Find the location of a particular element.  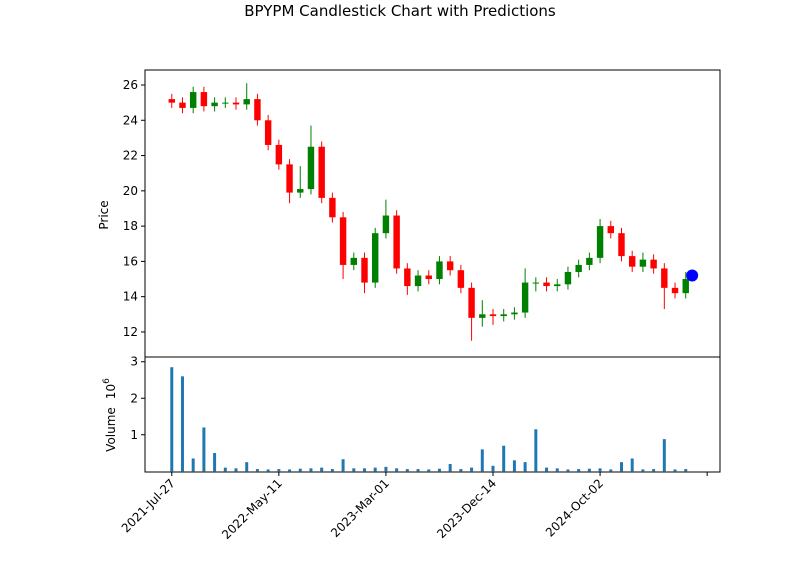

y-tick-label: 20 is located at coordinates (130, 191).